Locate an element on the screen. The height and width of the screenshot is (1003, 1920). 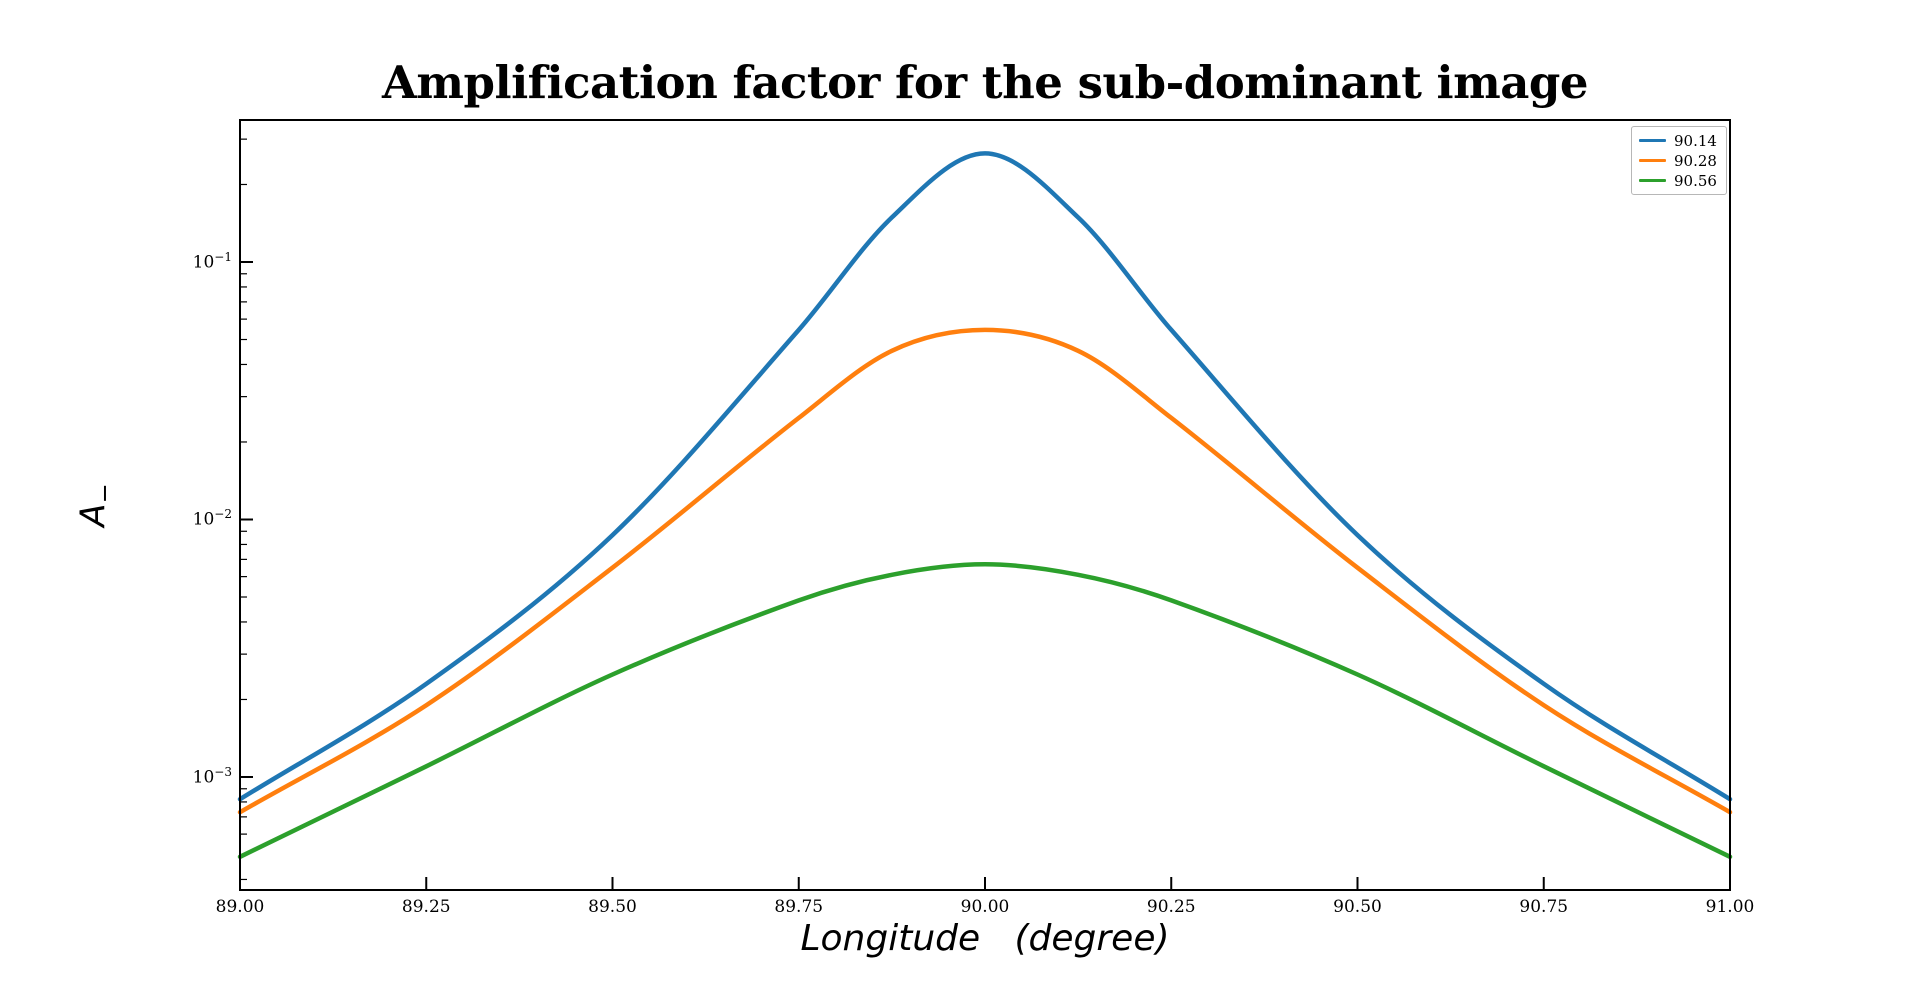
x-tick-label: 90.25 is located at coordinates (1171, 907).